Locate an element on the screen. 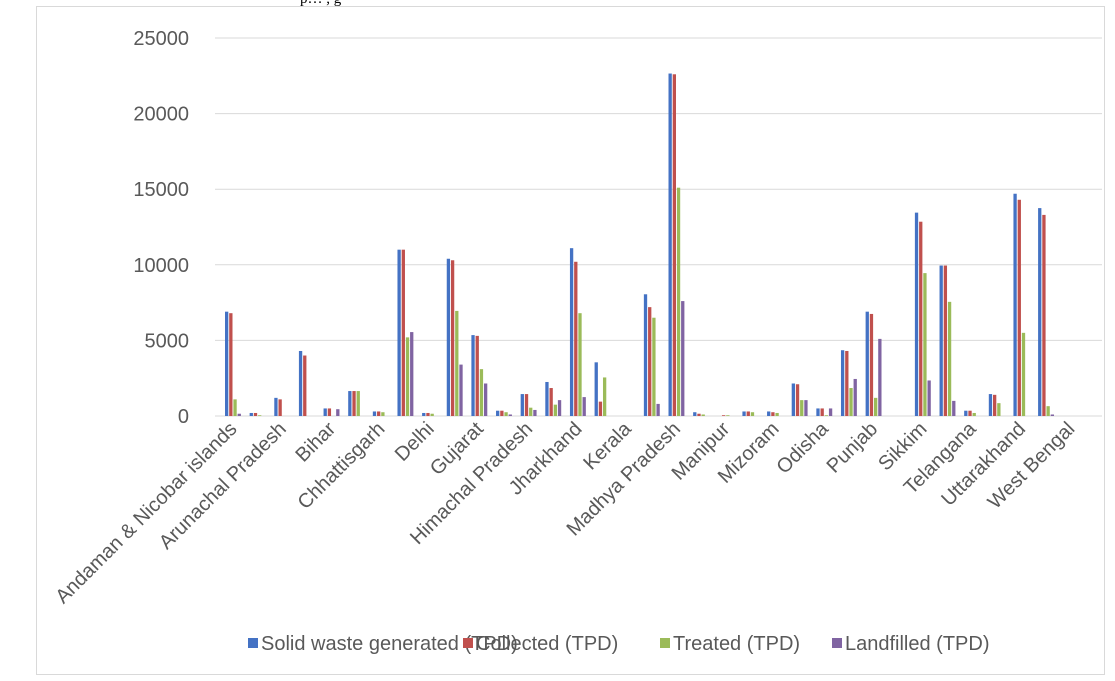 The width and height of the screenshot is (1115, 681). y-tick-label: 10000 is located at coordinates (161, 266).